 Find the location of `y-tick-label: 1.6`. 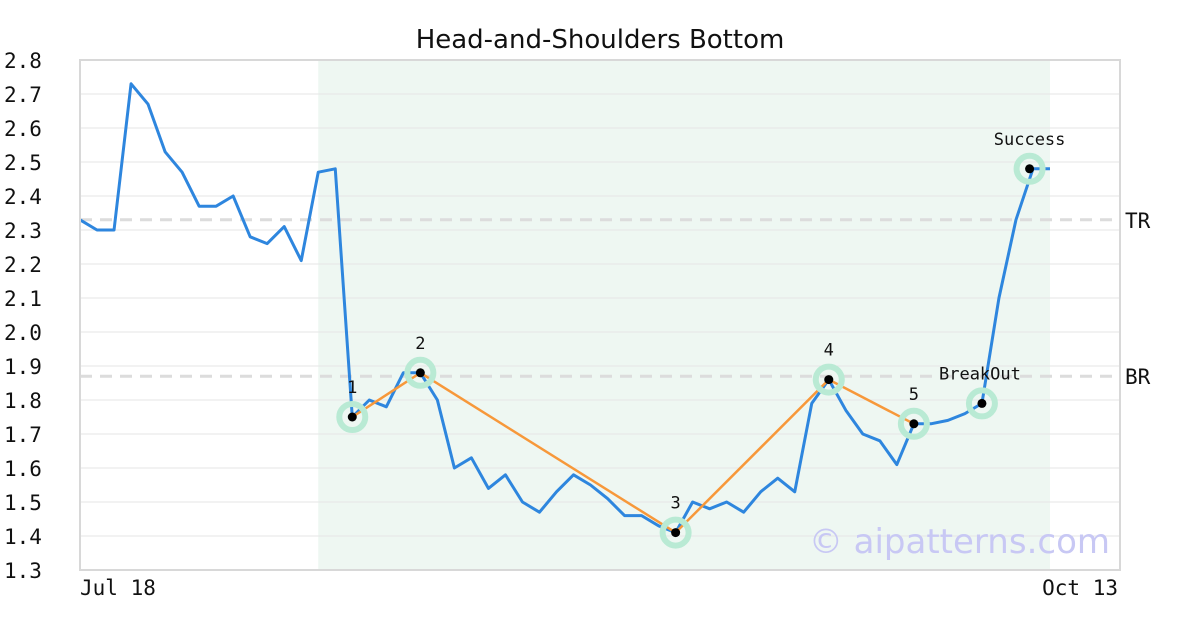

y-tick-label: 1.6 is located at coordinates (23, 469).